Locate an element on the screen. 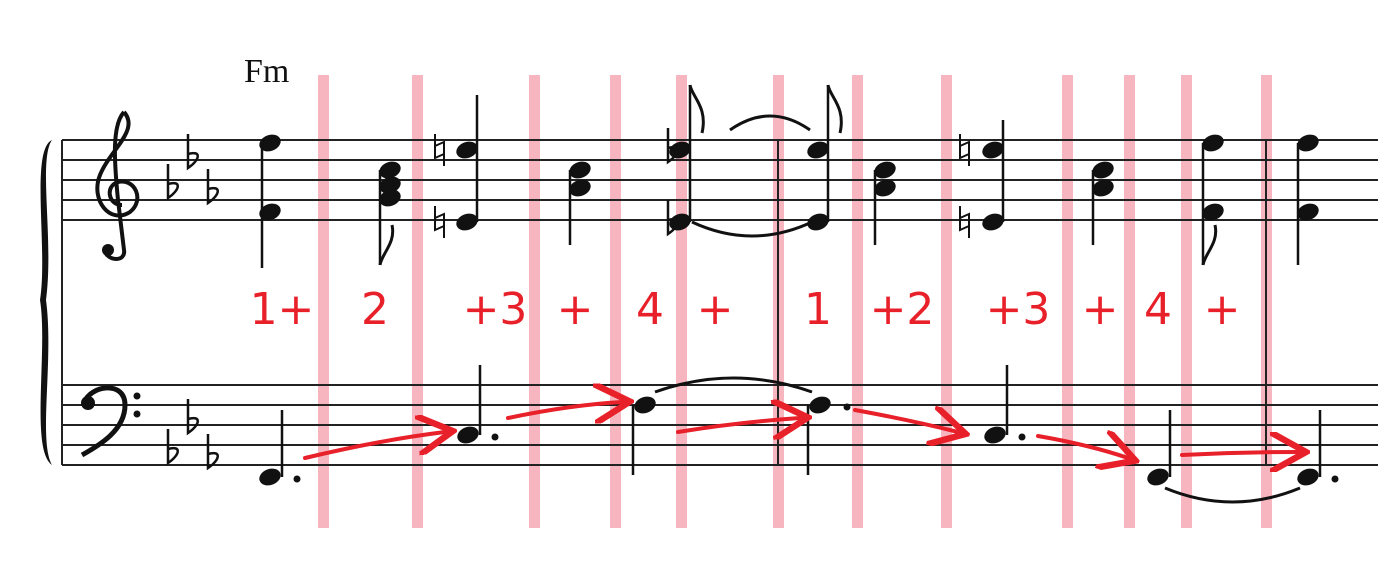 Image resolution: width=1378 pixels, height=573 pixels. count-label: +2 is located at coordinates (902, 309).